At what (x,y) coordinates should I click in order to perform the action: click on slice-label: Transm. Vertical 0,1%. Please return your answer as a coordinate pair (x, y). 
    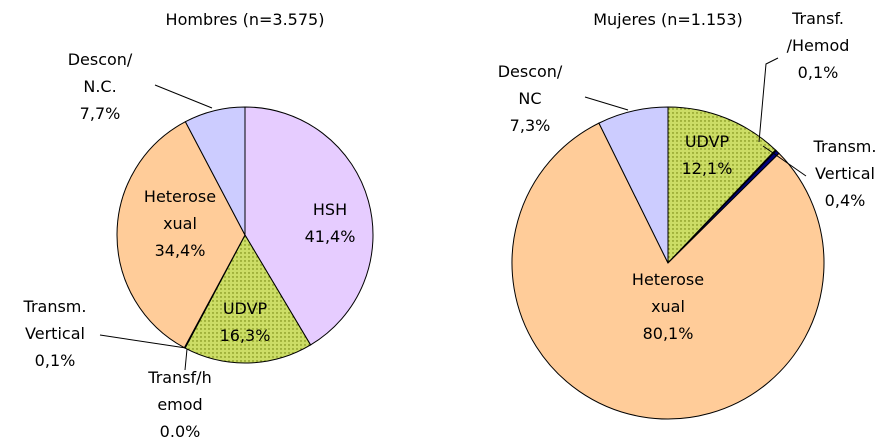
    Looking at the image, I should click on (62, 333).